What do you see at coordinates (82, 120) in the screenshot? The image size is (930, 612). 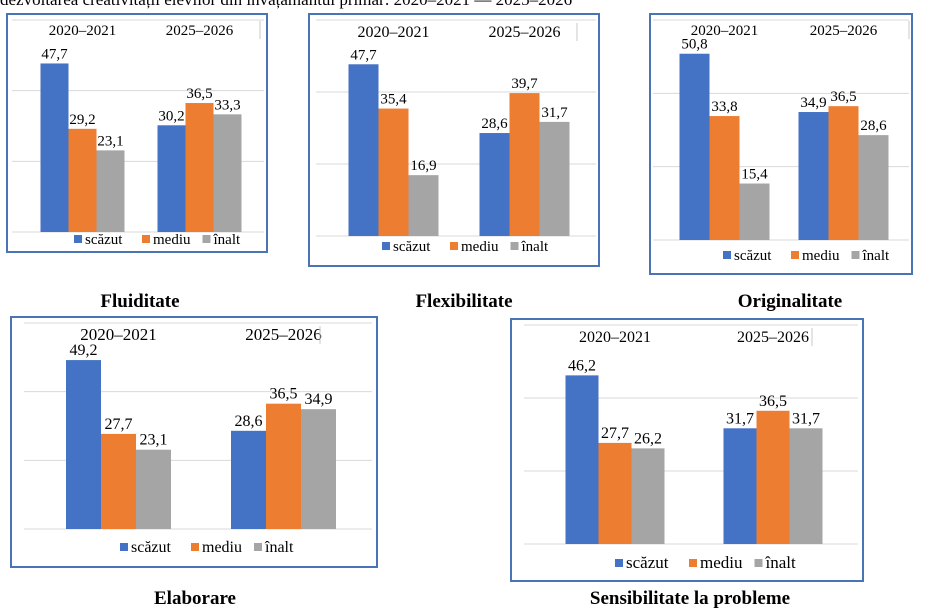 I see `data-label: 29,2` at bounding box center [82, 120].